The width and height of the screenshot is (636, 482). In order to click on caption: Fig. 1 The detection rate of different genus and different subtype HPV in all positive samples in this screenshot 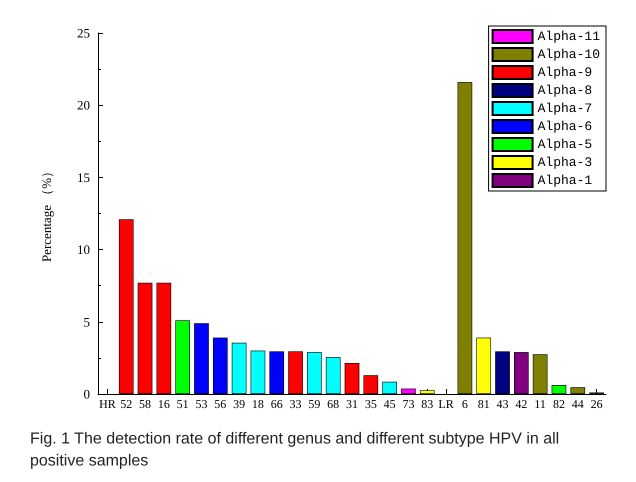, I will do `click(297, 450)`.